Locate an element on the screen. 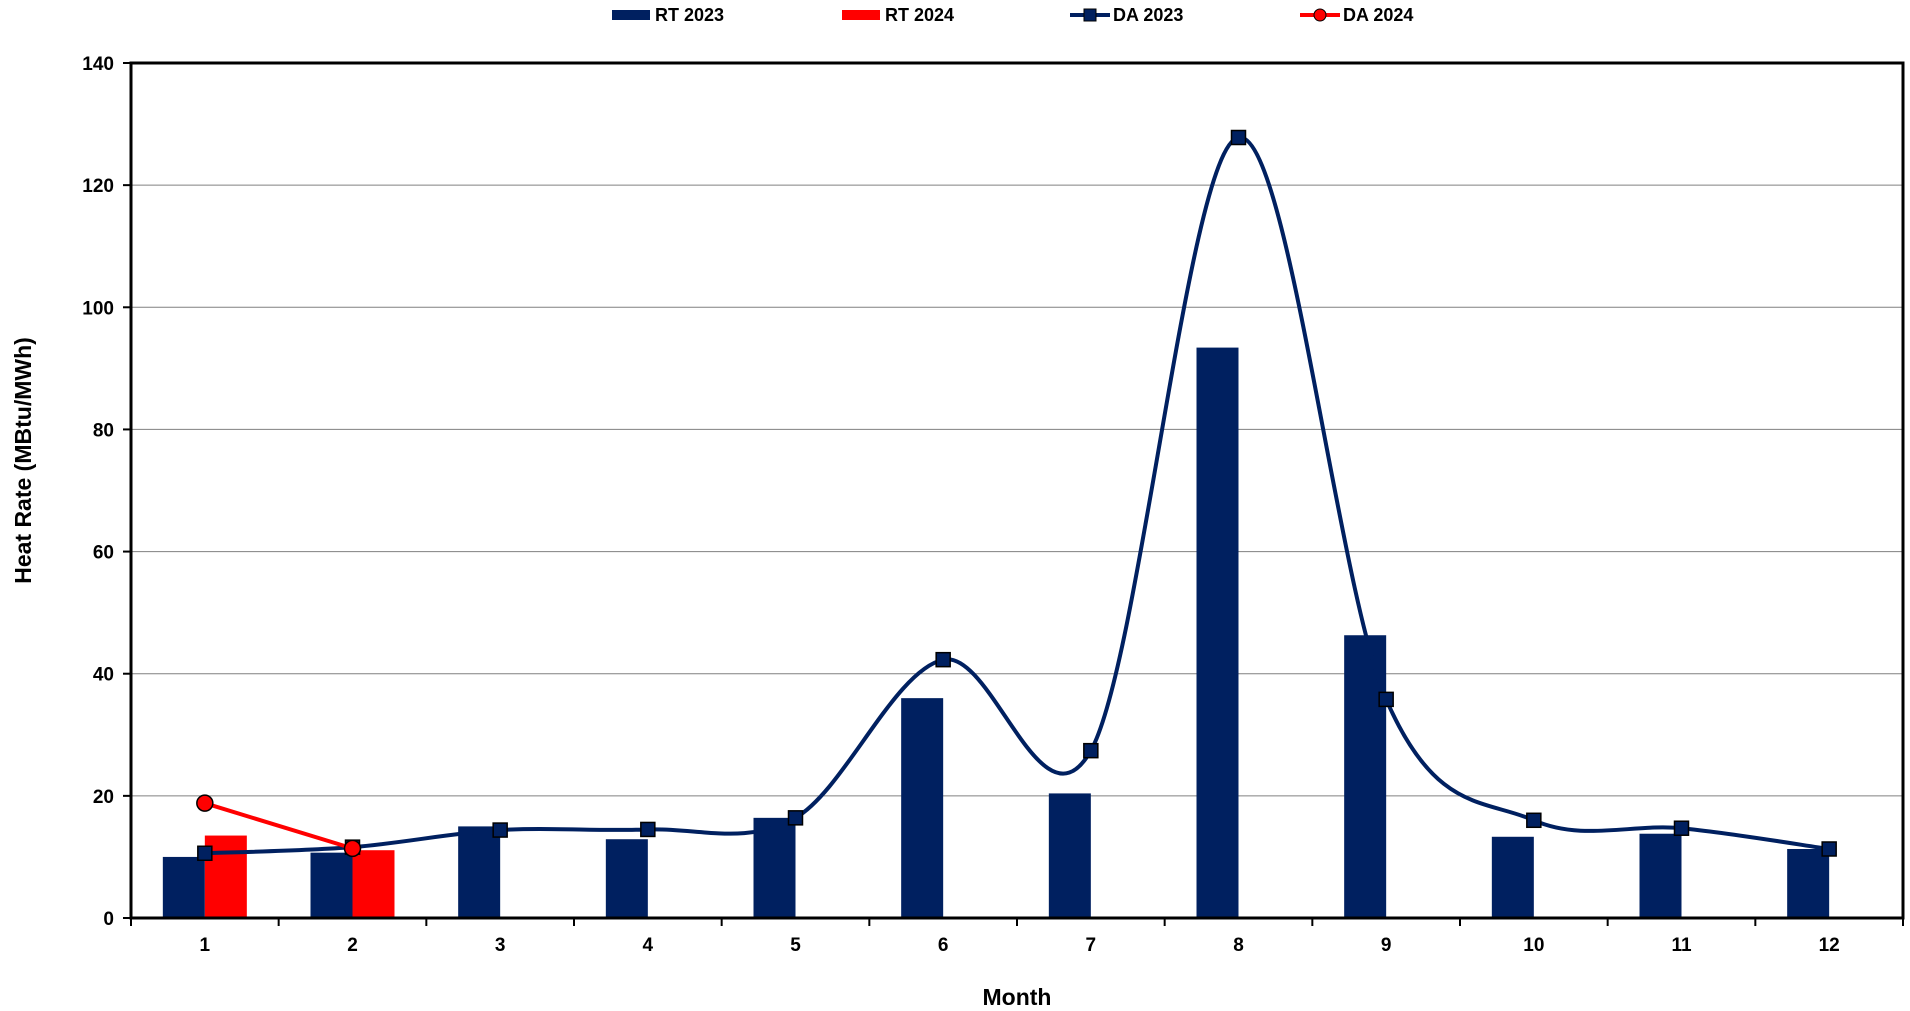  legend-item-da-2024: DA 2024 is located at coordinates (1356, 15).